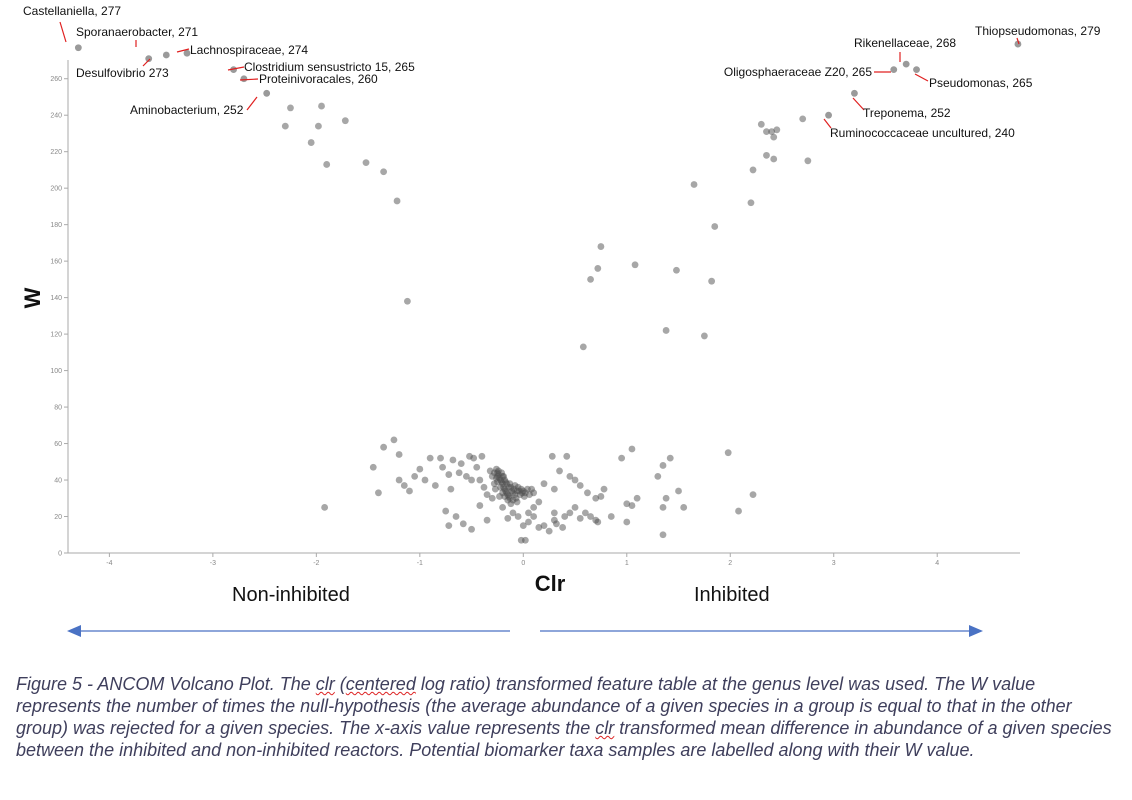  I want to click on y-tick-label: 220, so click(56, 152).